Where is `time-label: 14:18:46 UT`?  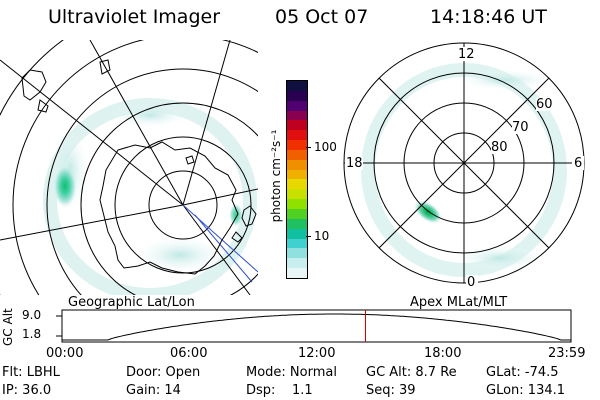 time-label: 14:18:46 UT is located at coordinates (488, 17).